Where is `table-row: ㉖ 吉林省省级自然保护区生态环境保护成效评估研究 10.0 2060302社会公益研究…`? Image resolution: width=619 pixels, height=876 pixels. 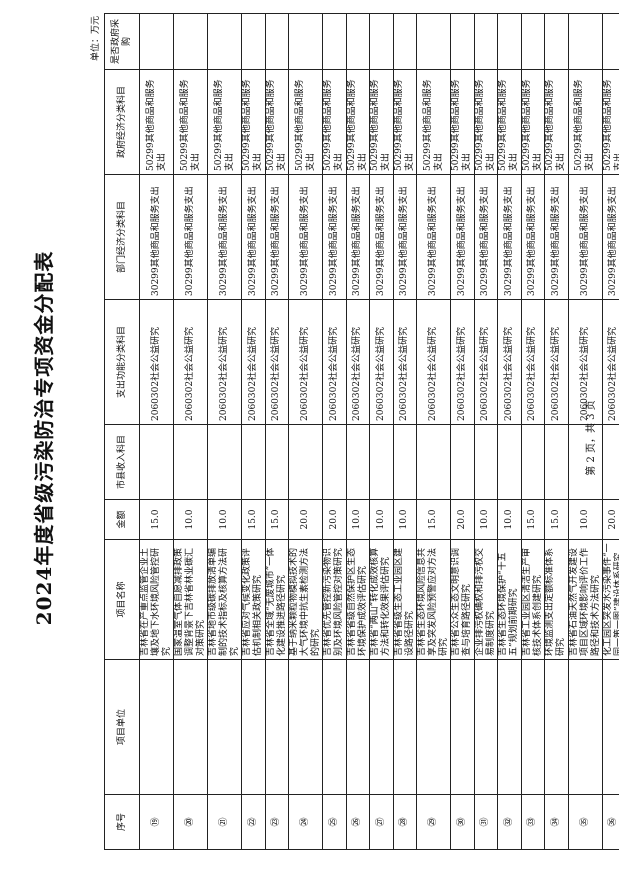 table-row: ㉖ 吉林省省级自然保护区生态环境保护成效评估研究 10.0 2060302社会公益研究… is located at coordinates (358, 431).